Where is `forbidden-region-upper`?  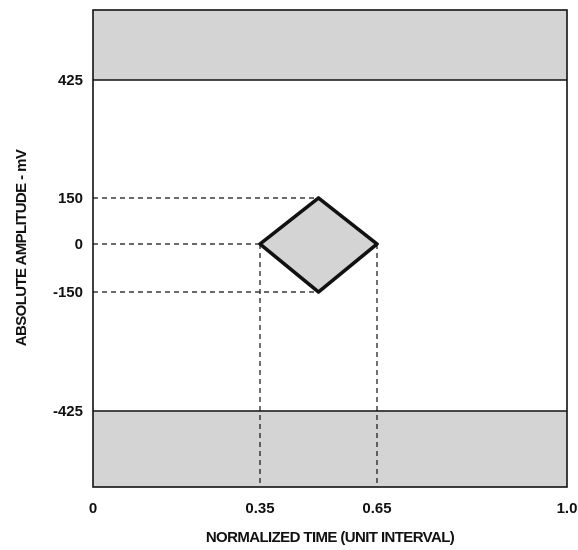
forbidden-region-upper is located at coordinates (330, 45).